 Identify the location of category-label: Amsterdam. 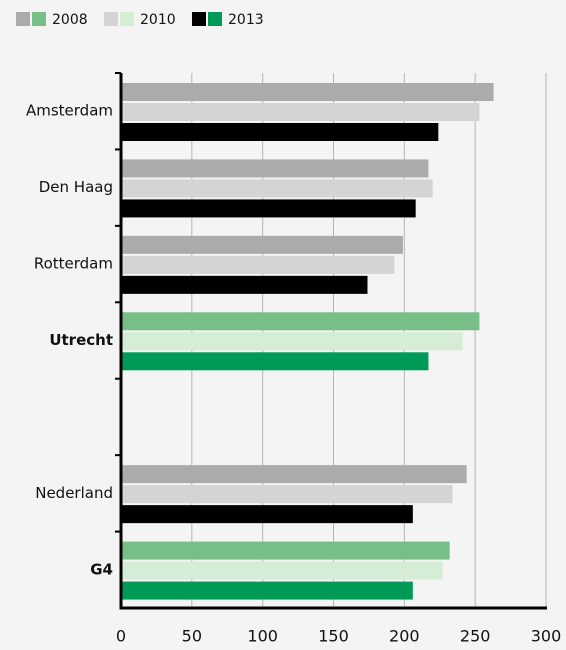
(69, 111).